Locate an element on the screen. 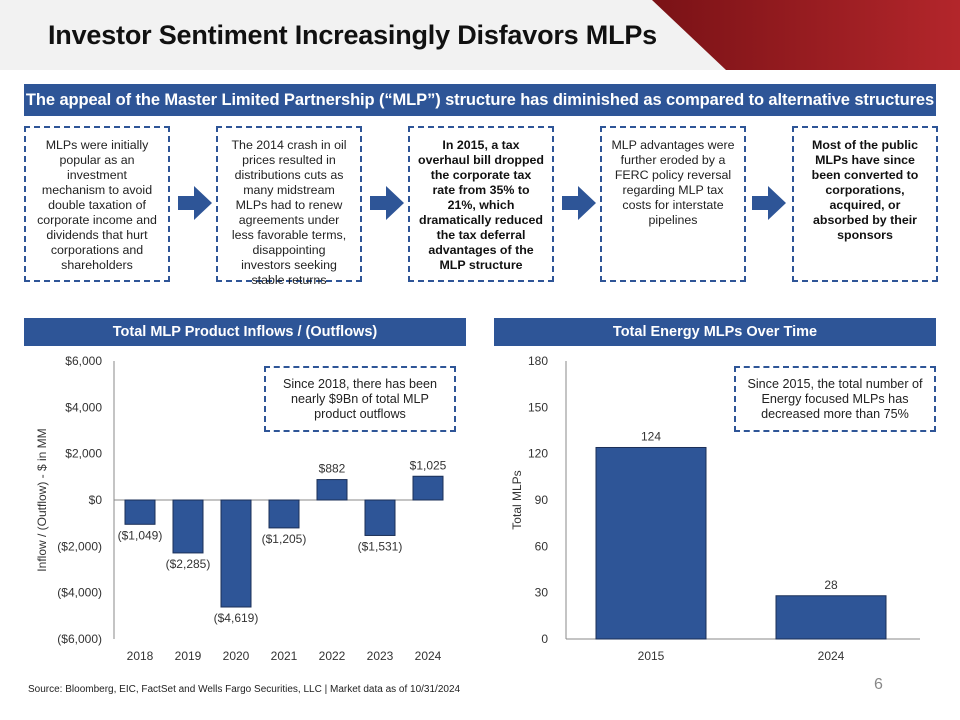 This screenshot has height=720, width=960. chart2-y-tick-label: 120 is located at coordinates (538, 454).